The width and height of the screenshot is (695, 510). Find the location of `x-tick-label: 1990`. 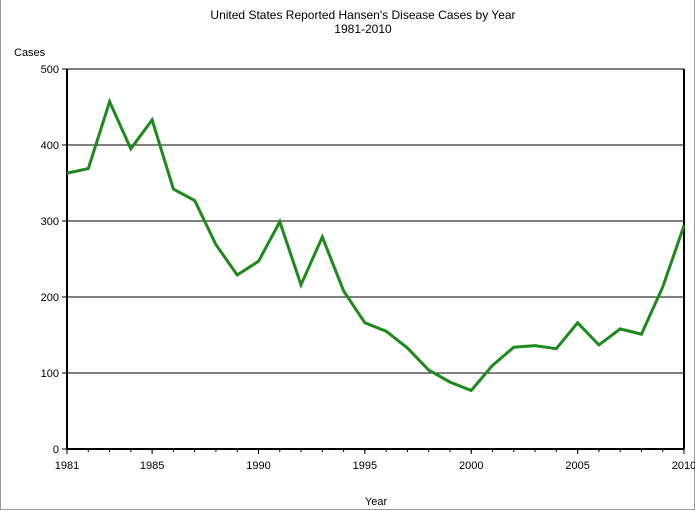

x-tick-label: 1990 is located at coordinates (258, 466).